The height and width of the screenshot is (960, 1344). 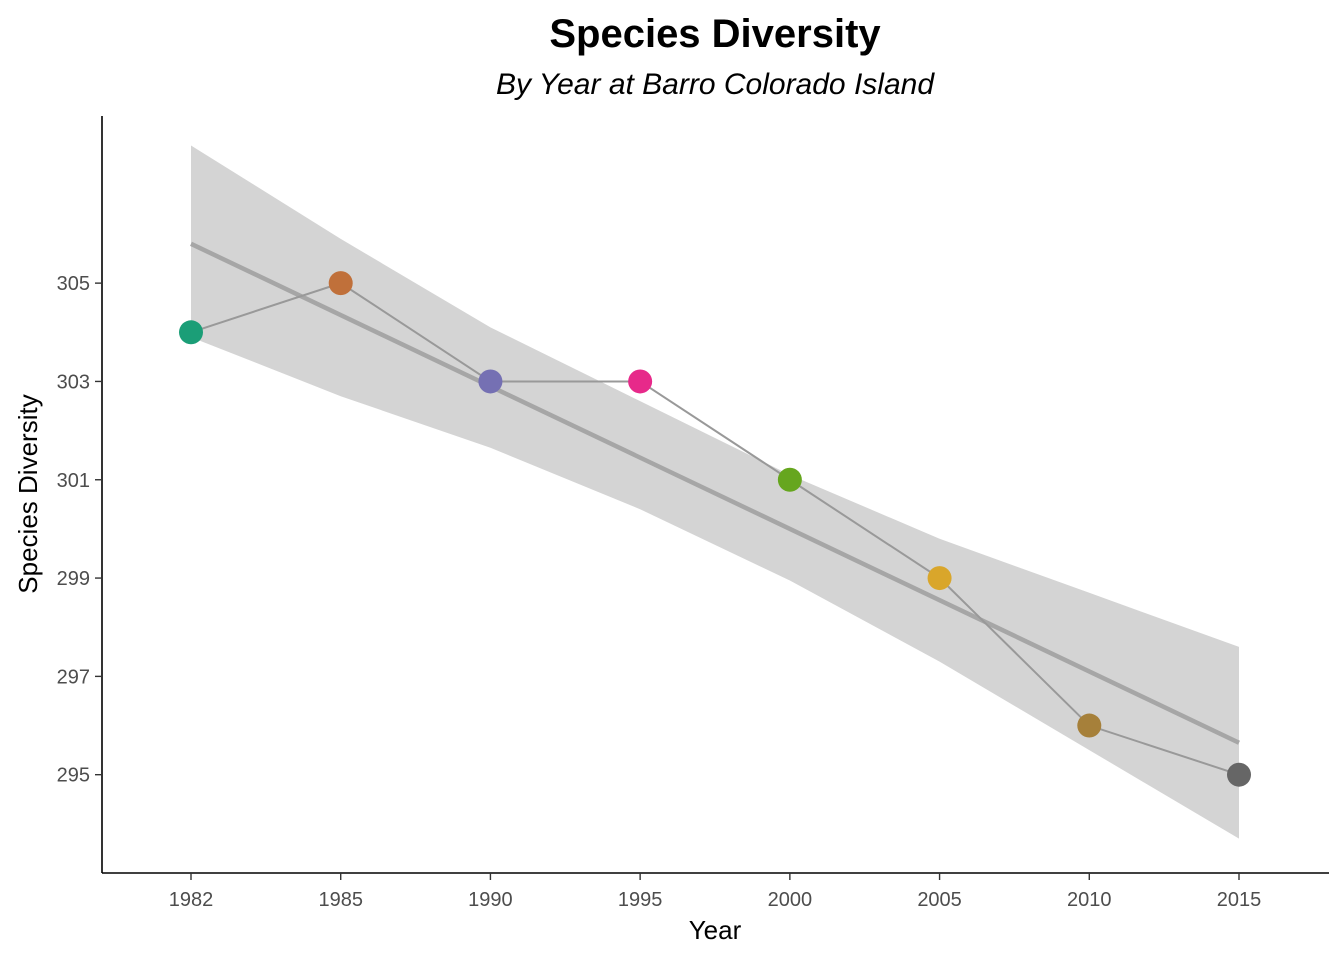 I want to click on data-point-2015, so click(x=1239, y=774).